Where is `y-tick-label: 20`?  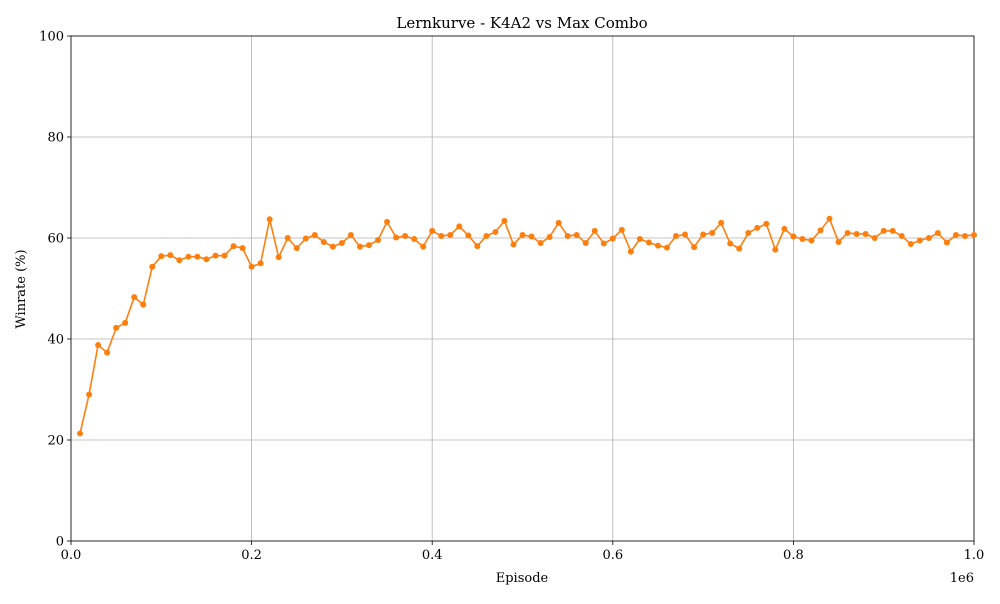
y-tick-label: 20 is located at coordinates (55, 441).